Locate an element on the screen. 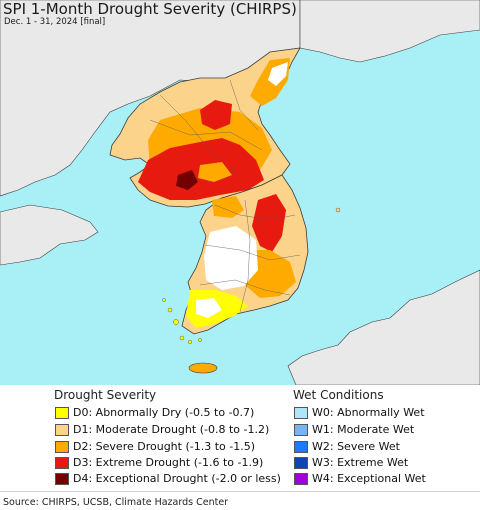 This screenshot has width=480, height=510. legend-swatch-w3 is located at coordinates (301, 463).